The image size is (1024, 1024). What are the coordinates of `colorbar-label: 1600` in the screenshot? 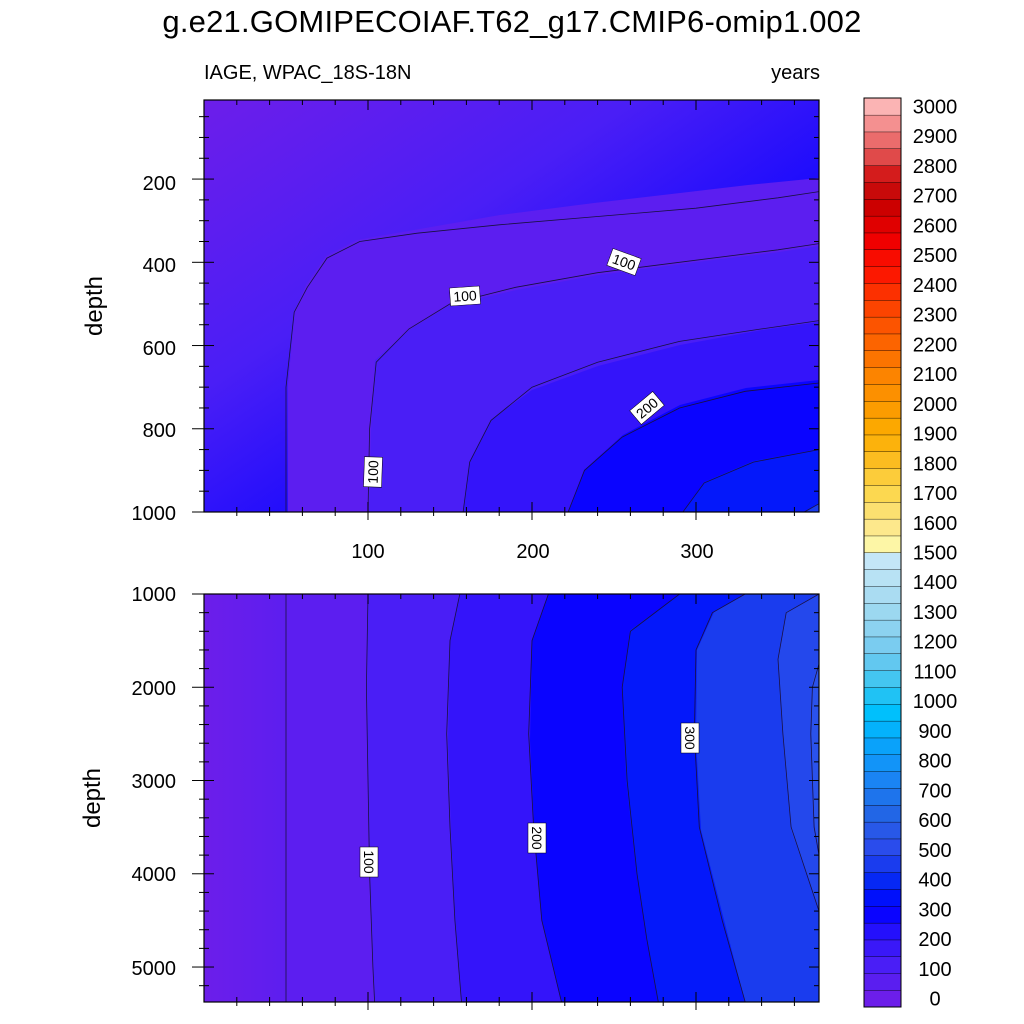 It's located at (935, 524).